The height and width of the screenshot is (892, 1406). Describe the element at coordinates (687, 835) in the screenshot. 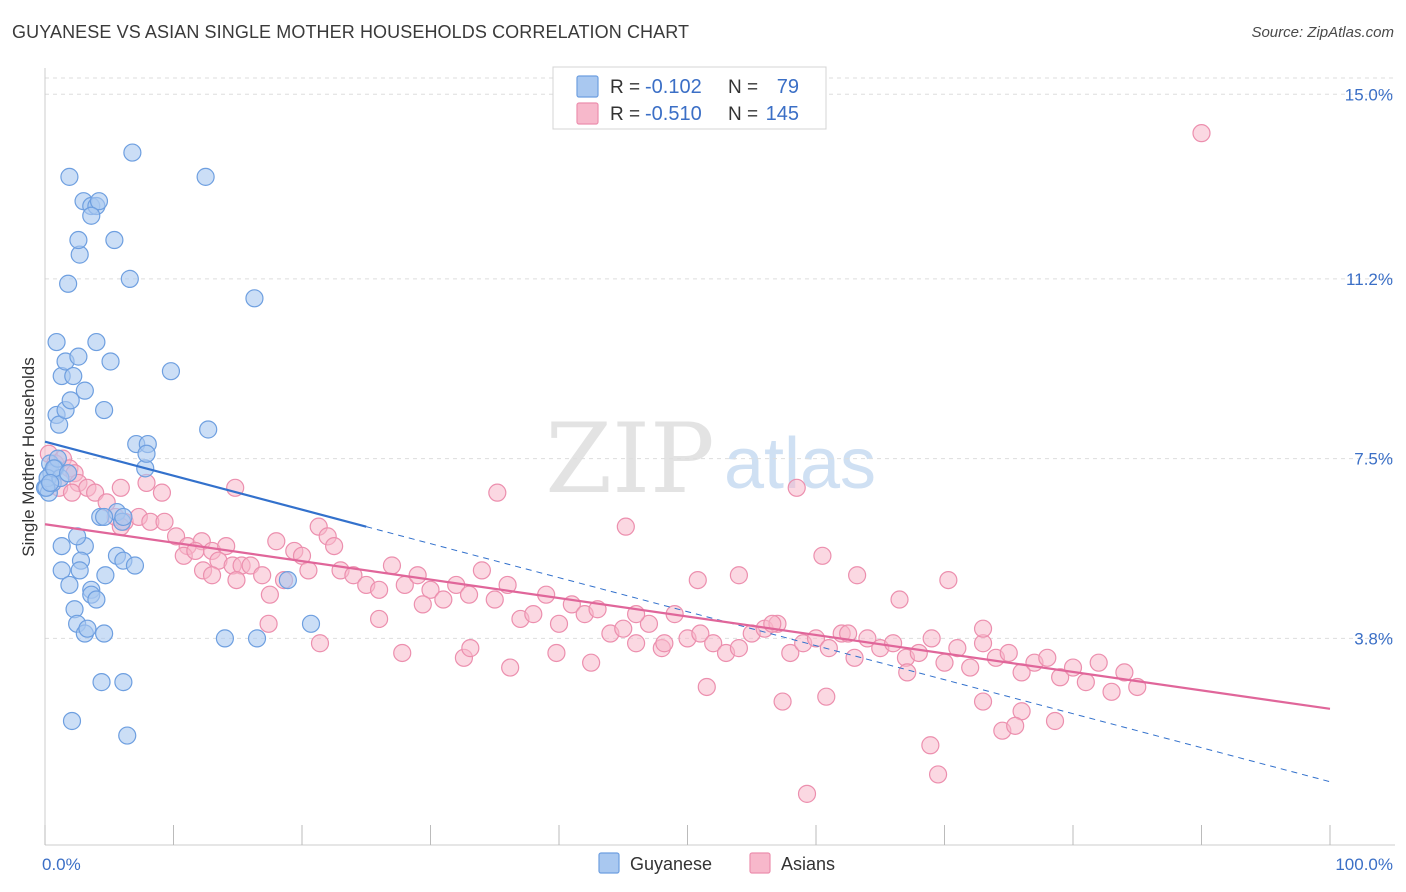

I see `x-ticks` at that location.